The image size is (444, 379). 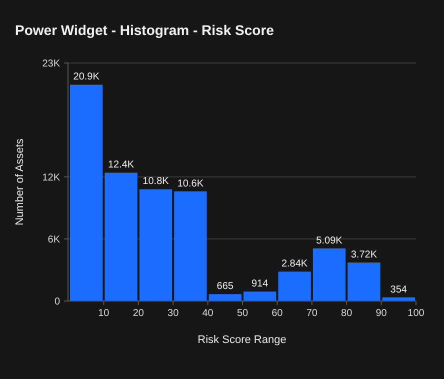 I want to click on x-tick-label: 90, so click(x=382, y=313).